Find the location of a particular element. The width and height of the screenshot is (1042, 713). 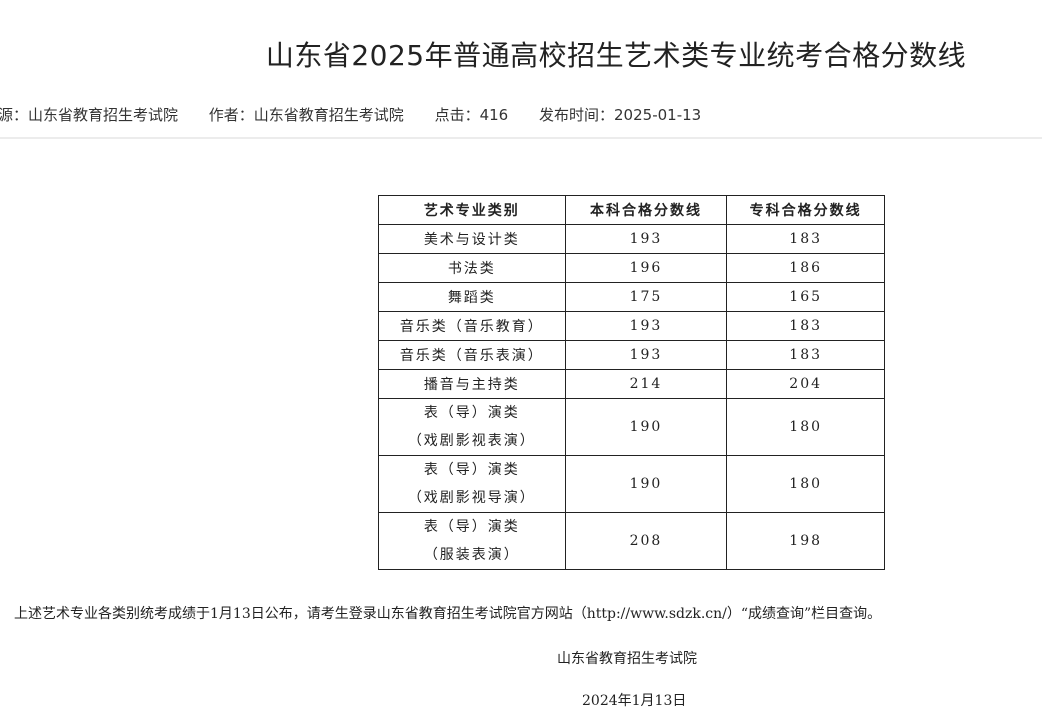

cell-bachelor: 208 is located at coordinates (646, 541).